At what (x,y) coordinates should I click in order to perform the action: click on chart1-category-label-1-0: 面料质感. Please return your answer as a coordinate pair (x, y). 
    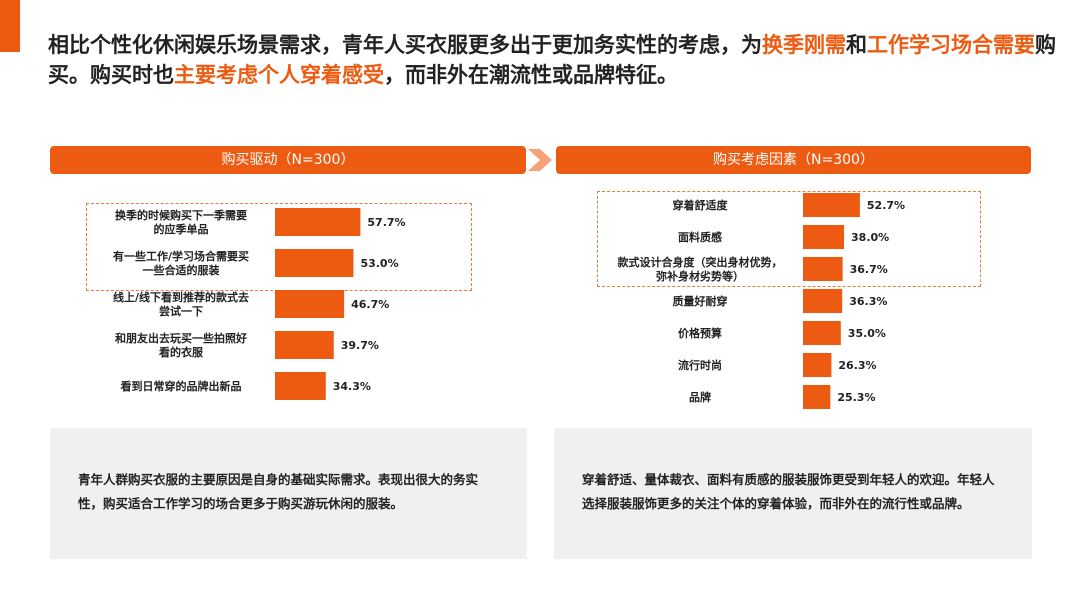
    Looking at the image, I should click on (700, 237).